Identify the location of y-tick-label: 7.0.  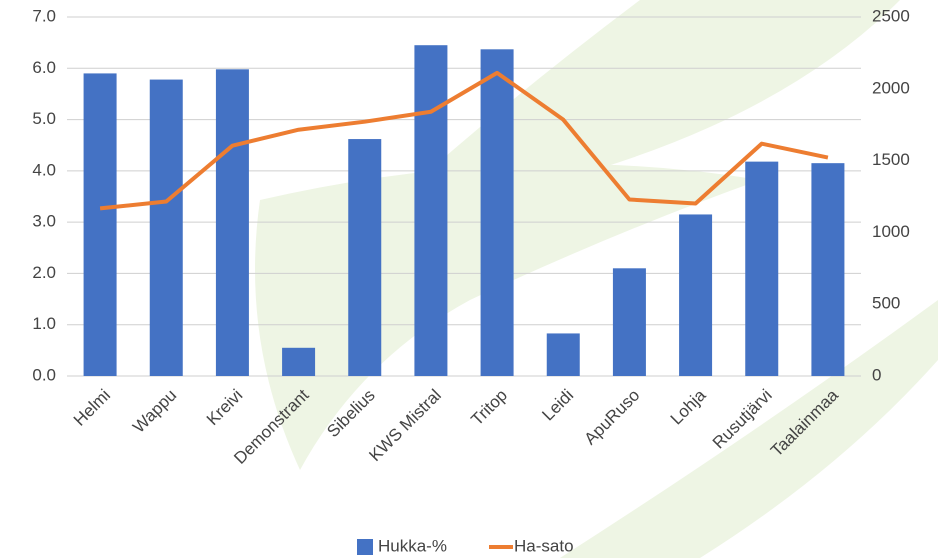
(44, 15).